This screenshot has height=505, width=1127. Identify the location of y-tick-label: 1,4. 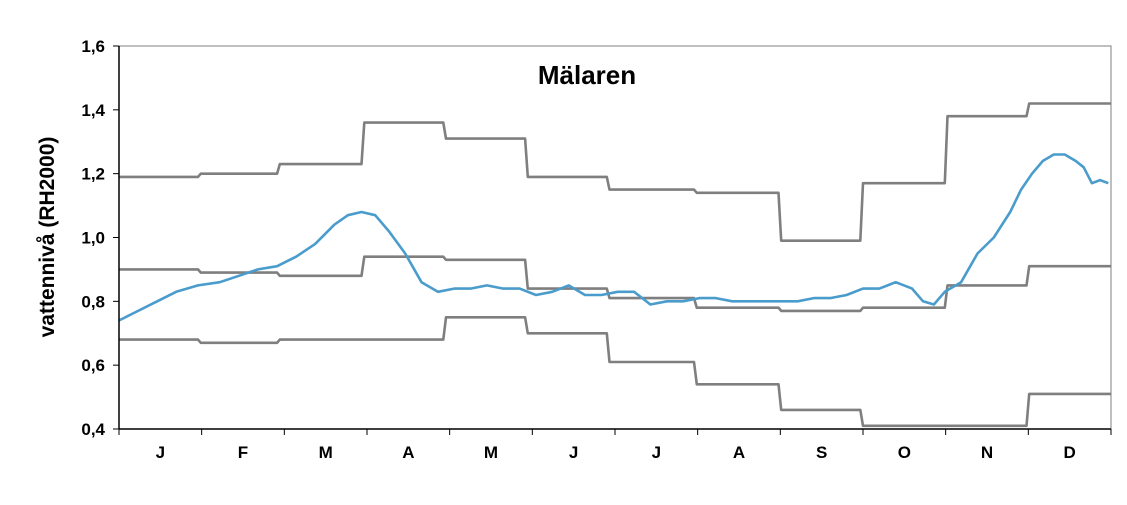
(93, 110).